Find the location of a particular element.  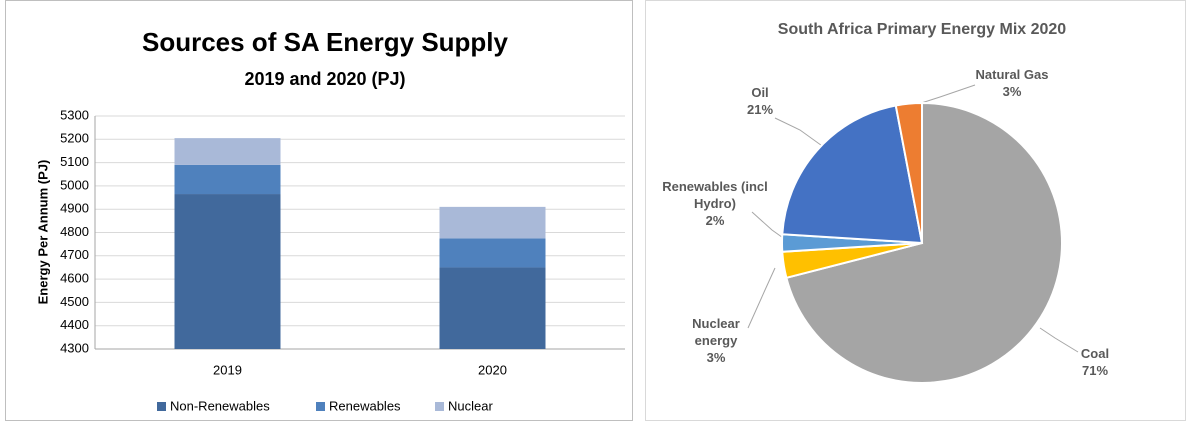

pie-label-value: 71% is located at coordinates (1095, 370).